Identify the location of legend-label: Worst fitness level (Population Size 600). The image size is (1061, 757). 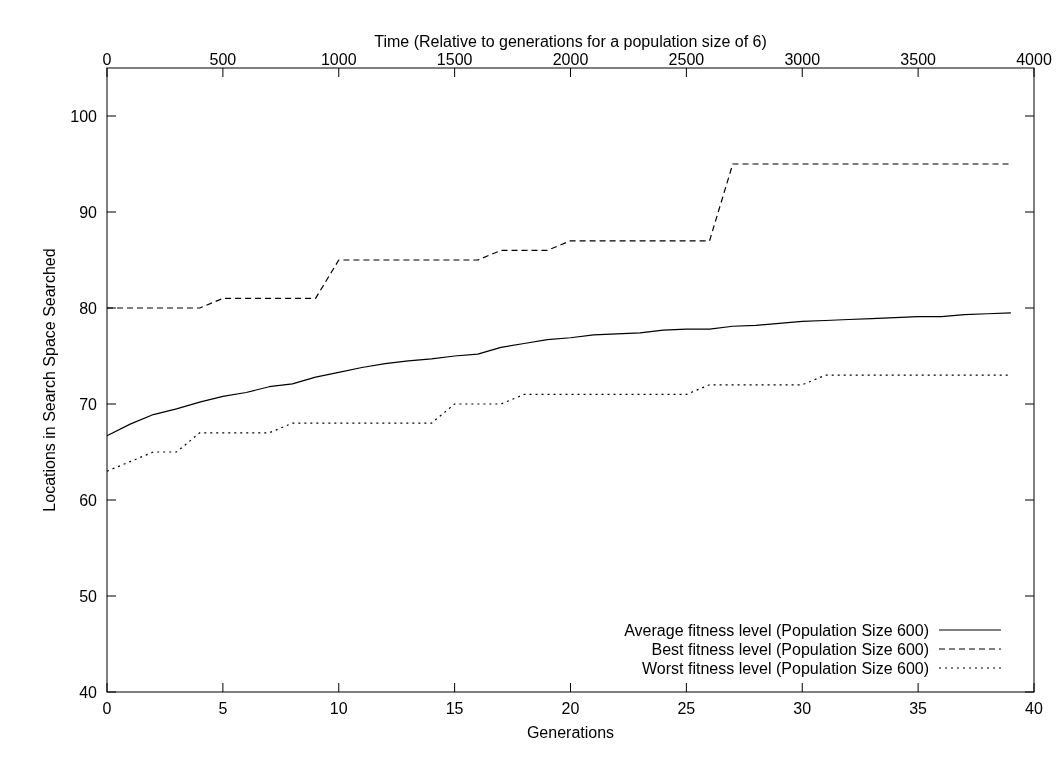
(785, 668).